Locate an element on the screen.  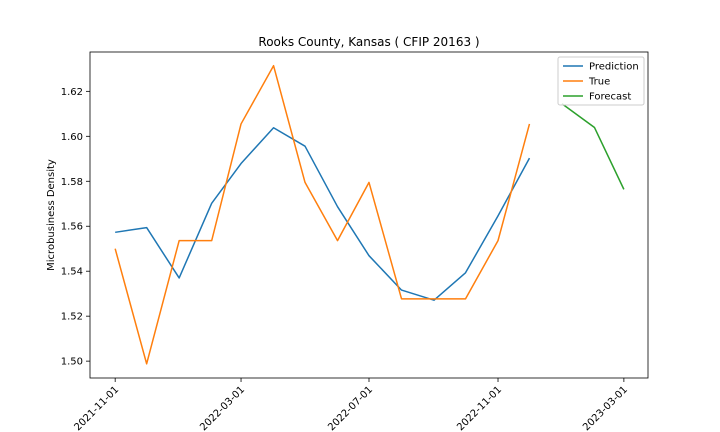
y-tick-label: 1.62 is located at coordinates (72, 92).